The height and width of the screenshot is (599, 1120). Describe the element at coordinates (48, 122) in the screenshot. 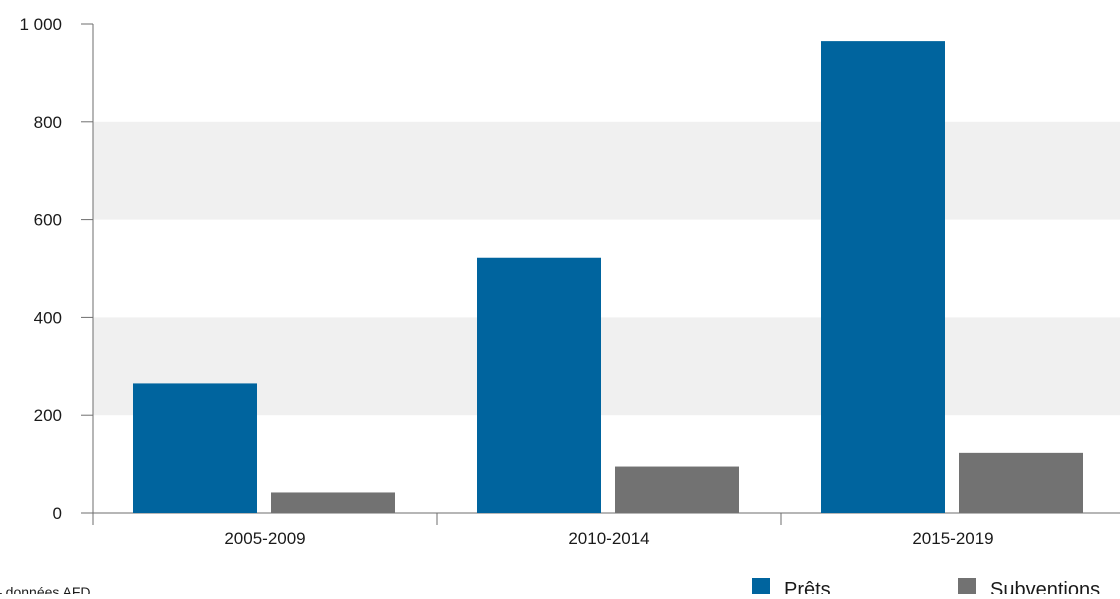

I see `y-tick-label: 800` at that location.